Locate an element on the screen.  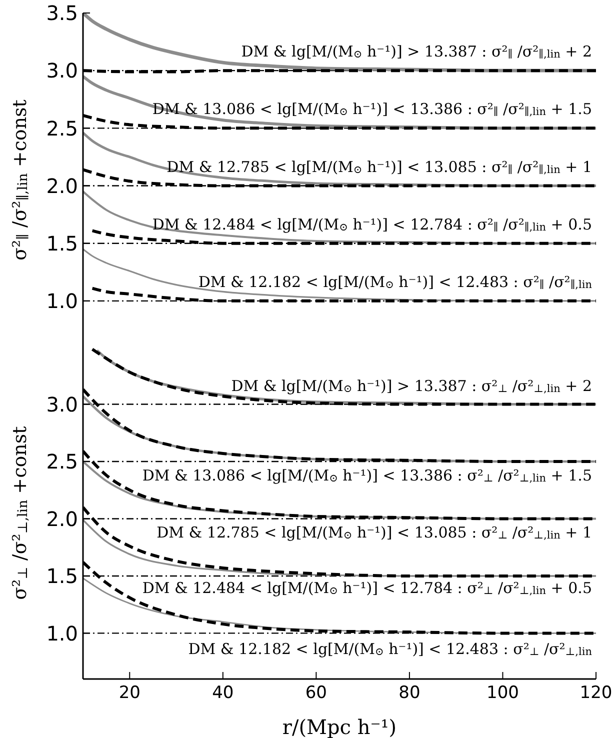
x-tick-label: 100 is located at coordinates (502, 693).